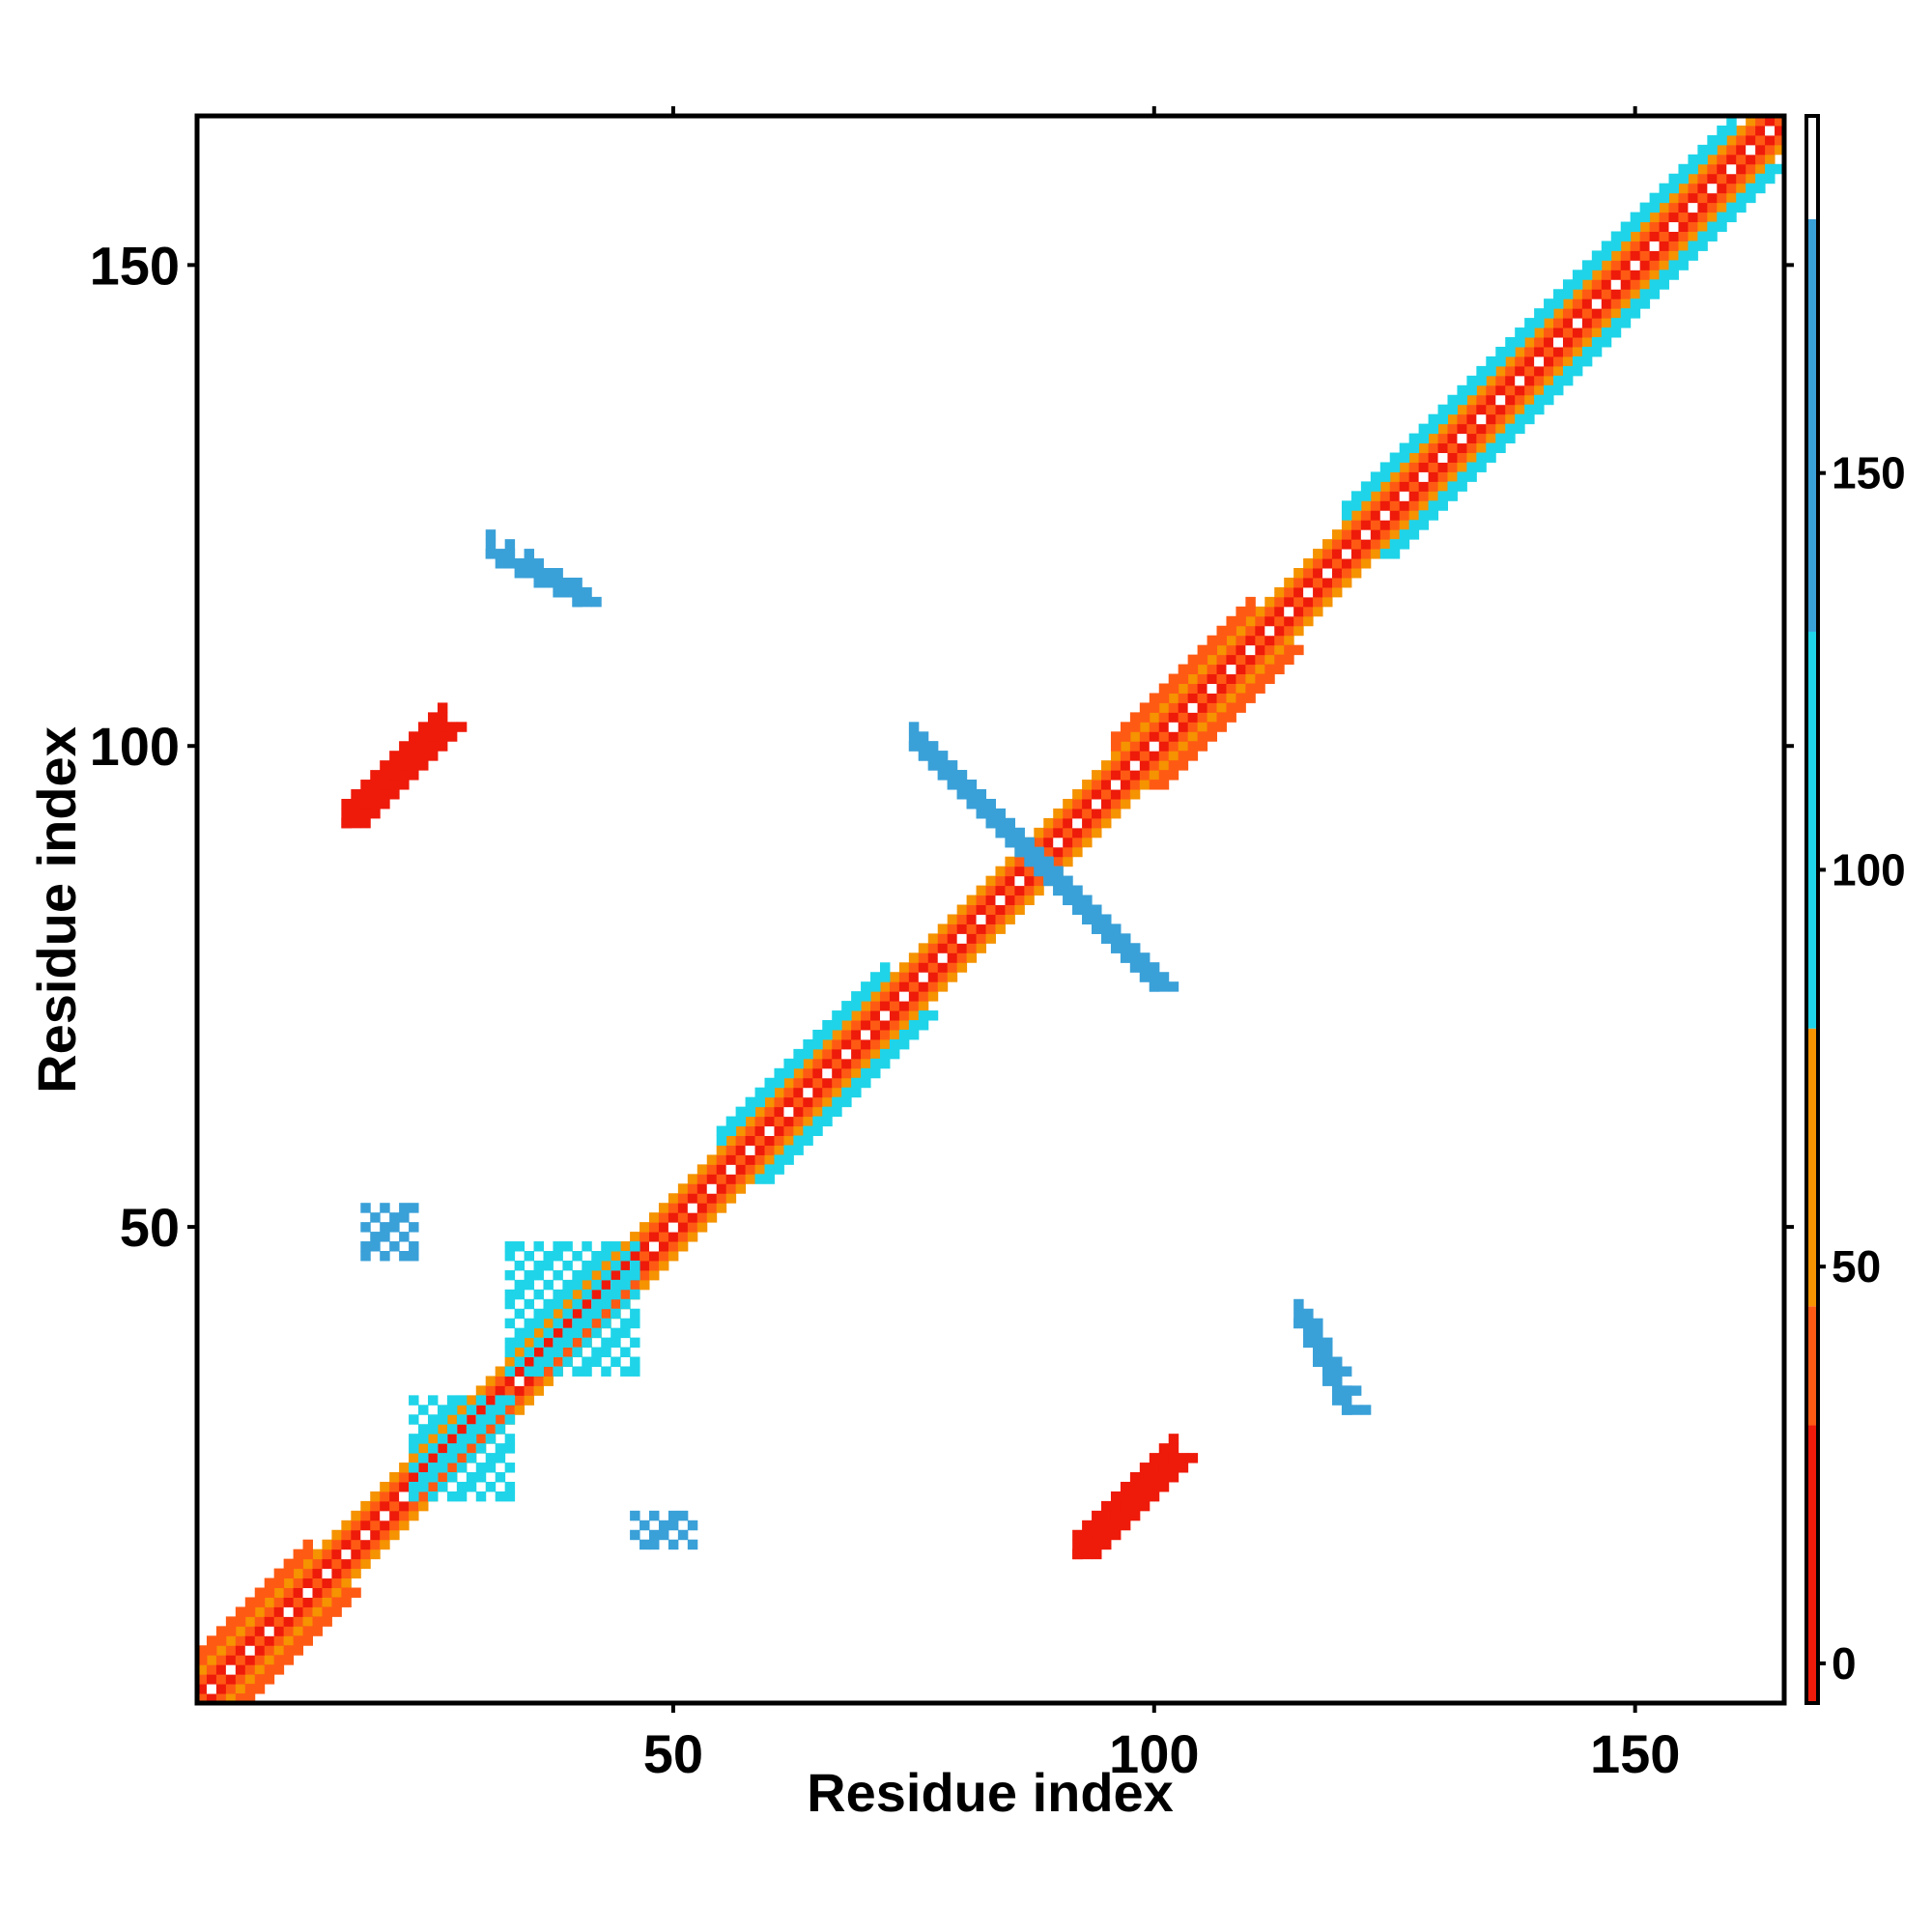 The height and width of the screenshot is (1932, 1932). I want to click on colorbar-tick-label: 100, so click(1869, 869).